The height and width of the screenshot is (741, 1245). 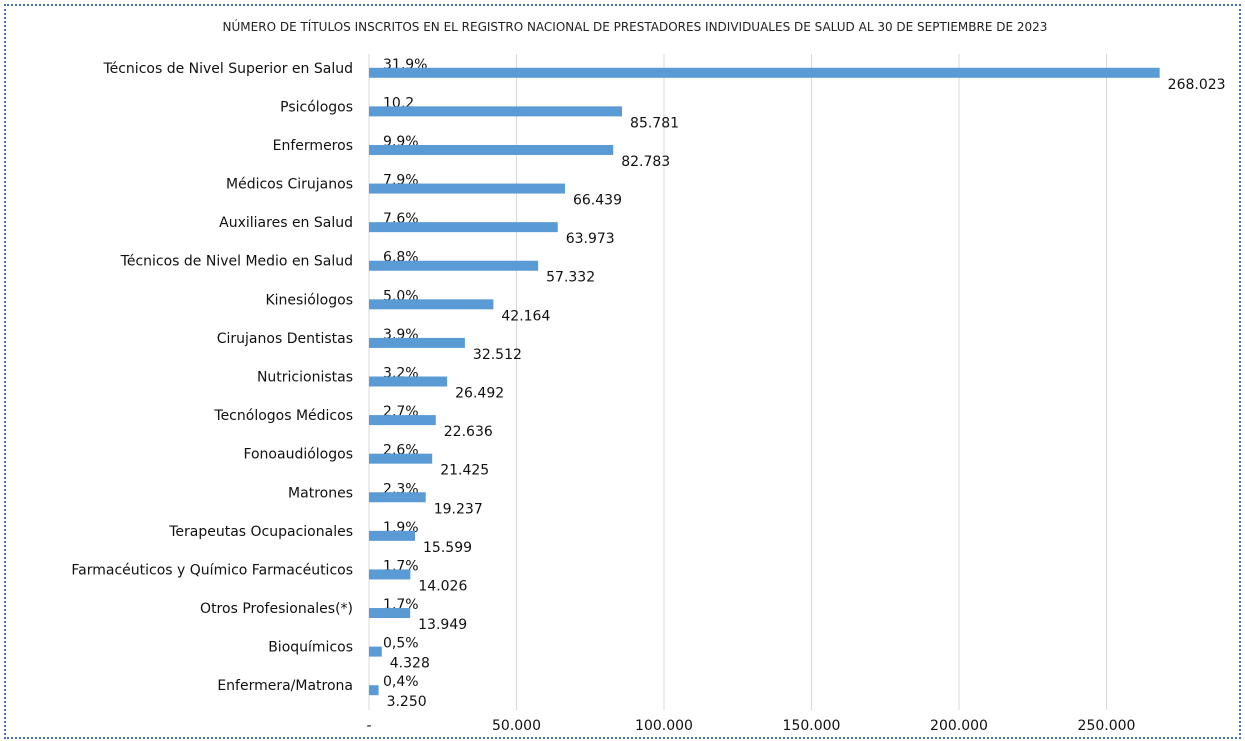 What do you see at coordinates (497, 355) in the screenshot?
I see `value-label: 32.512` at bounding box center [497, 355].